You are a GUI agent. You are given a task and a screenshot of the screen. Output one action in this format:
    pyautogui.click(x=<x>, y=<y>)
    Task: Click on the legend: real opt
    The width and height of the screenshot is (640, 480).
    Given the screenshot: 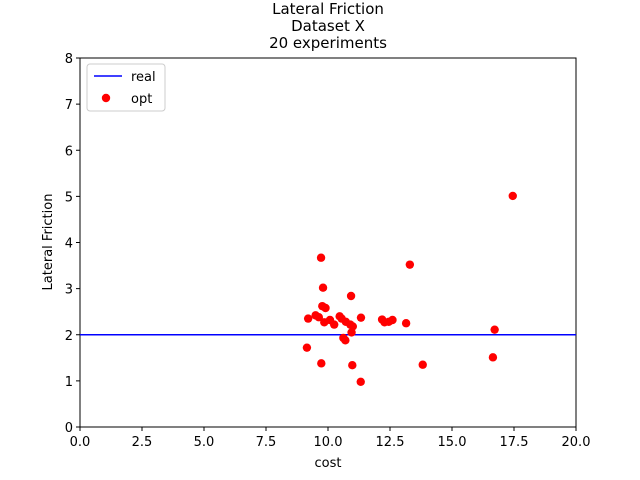 What is the action you would take?
    pyautogui.click(x=126, y=87)
    